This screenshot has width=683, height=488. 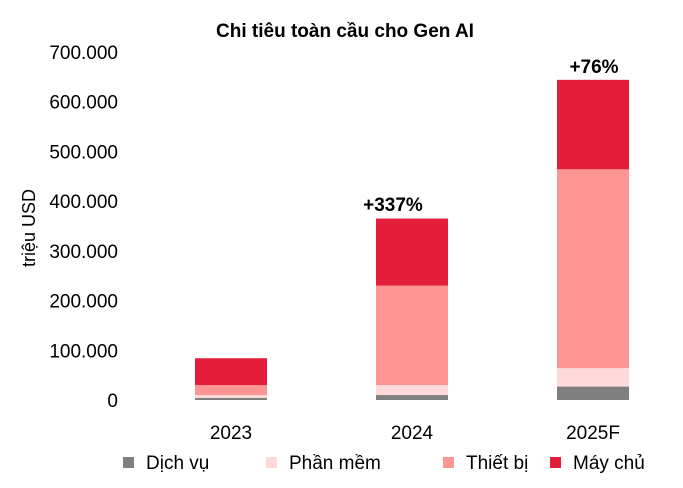 I want to click on x-tick-label: 2025F, so click(x=593, y=433).